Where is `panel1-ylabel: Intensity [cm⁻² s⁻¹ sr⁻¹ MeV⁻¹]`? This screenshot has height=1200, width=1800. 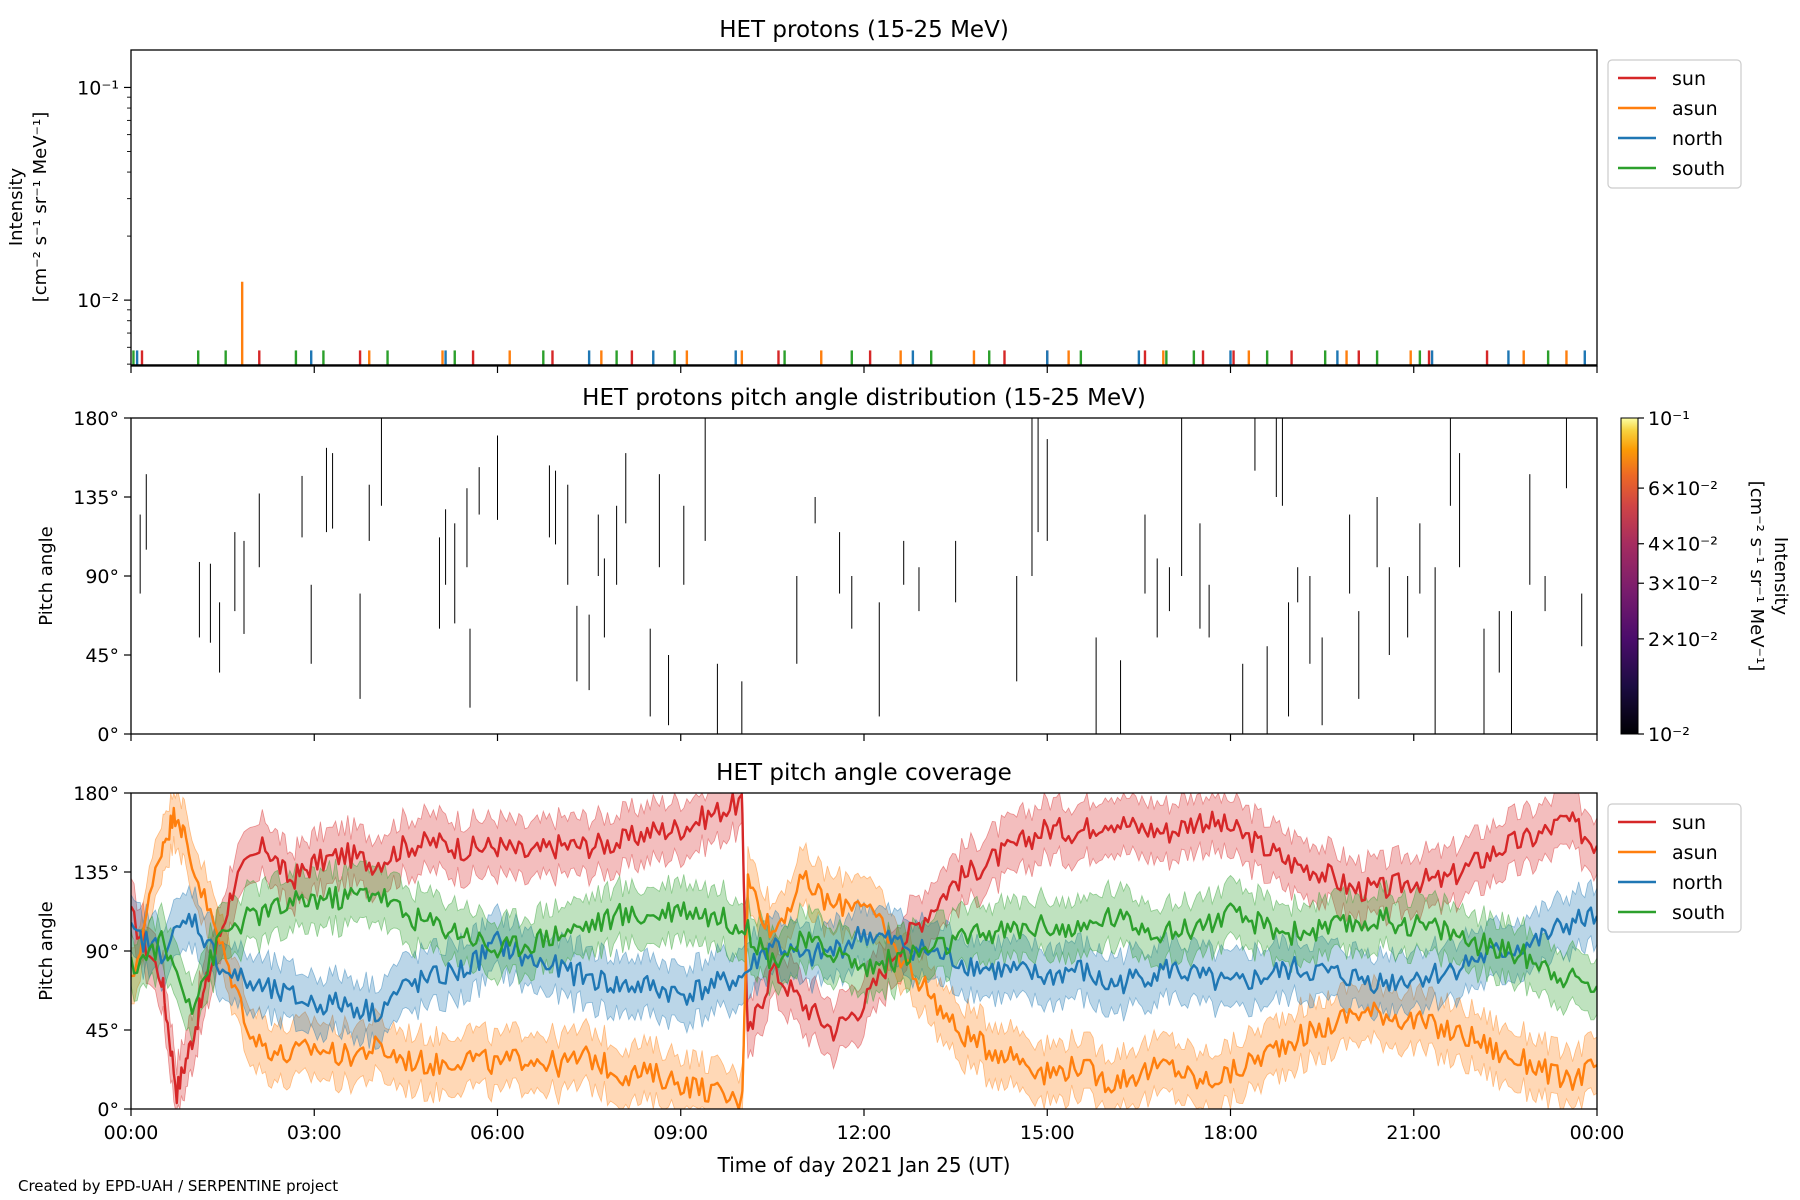 panel1-ylabel: Intensity [cm⁻² s⁻¹ sr⁻¹ MeV⁻¹] is located at coordinates (28, 207).